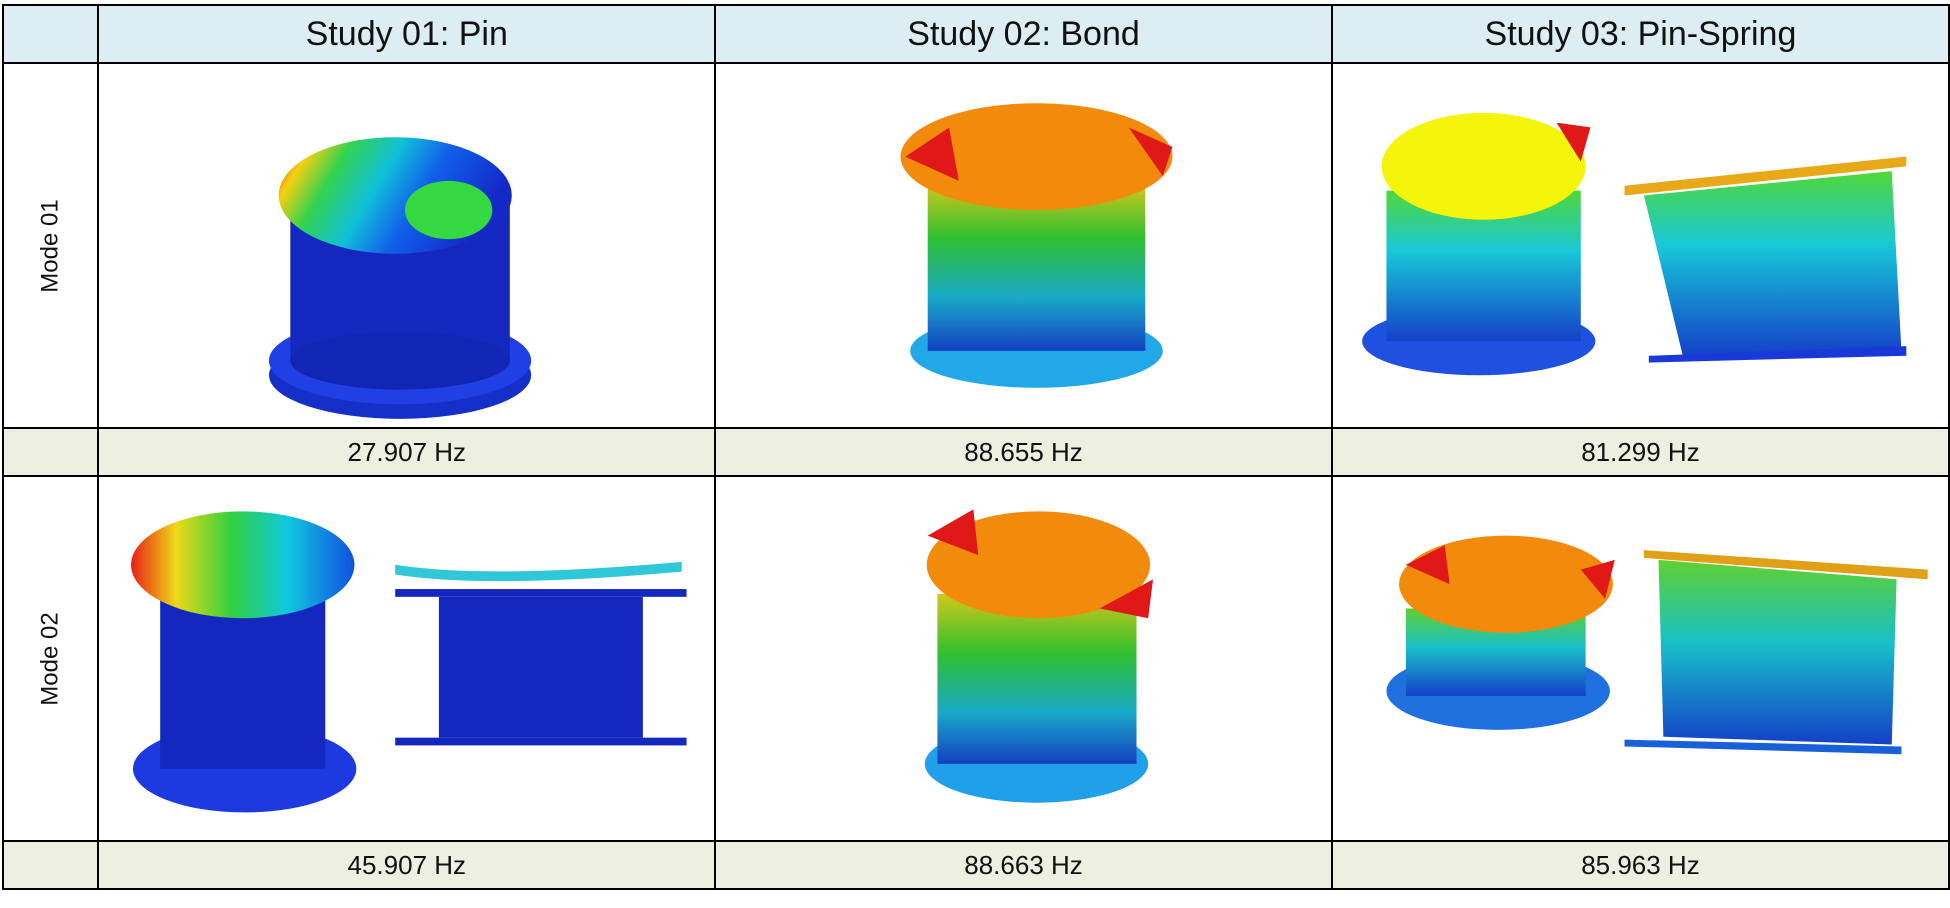 This screenshot has width=1950, height=908. Describe the element at coordinates (1634, 244) in the screenshot. I see `fea-pin-spring-mode1-render` at that location.